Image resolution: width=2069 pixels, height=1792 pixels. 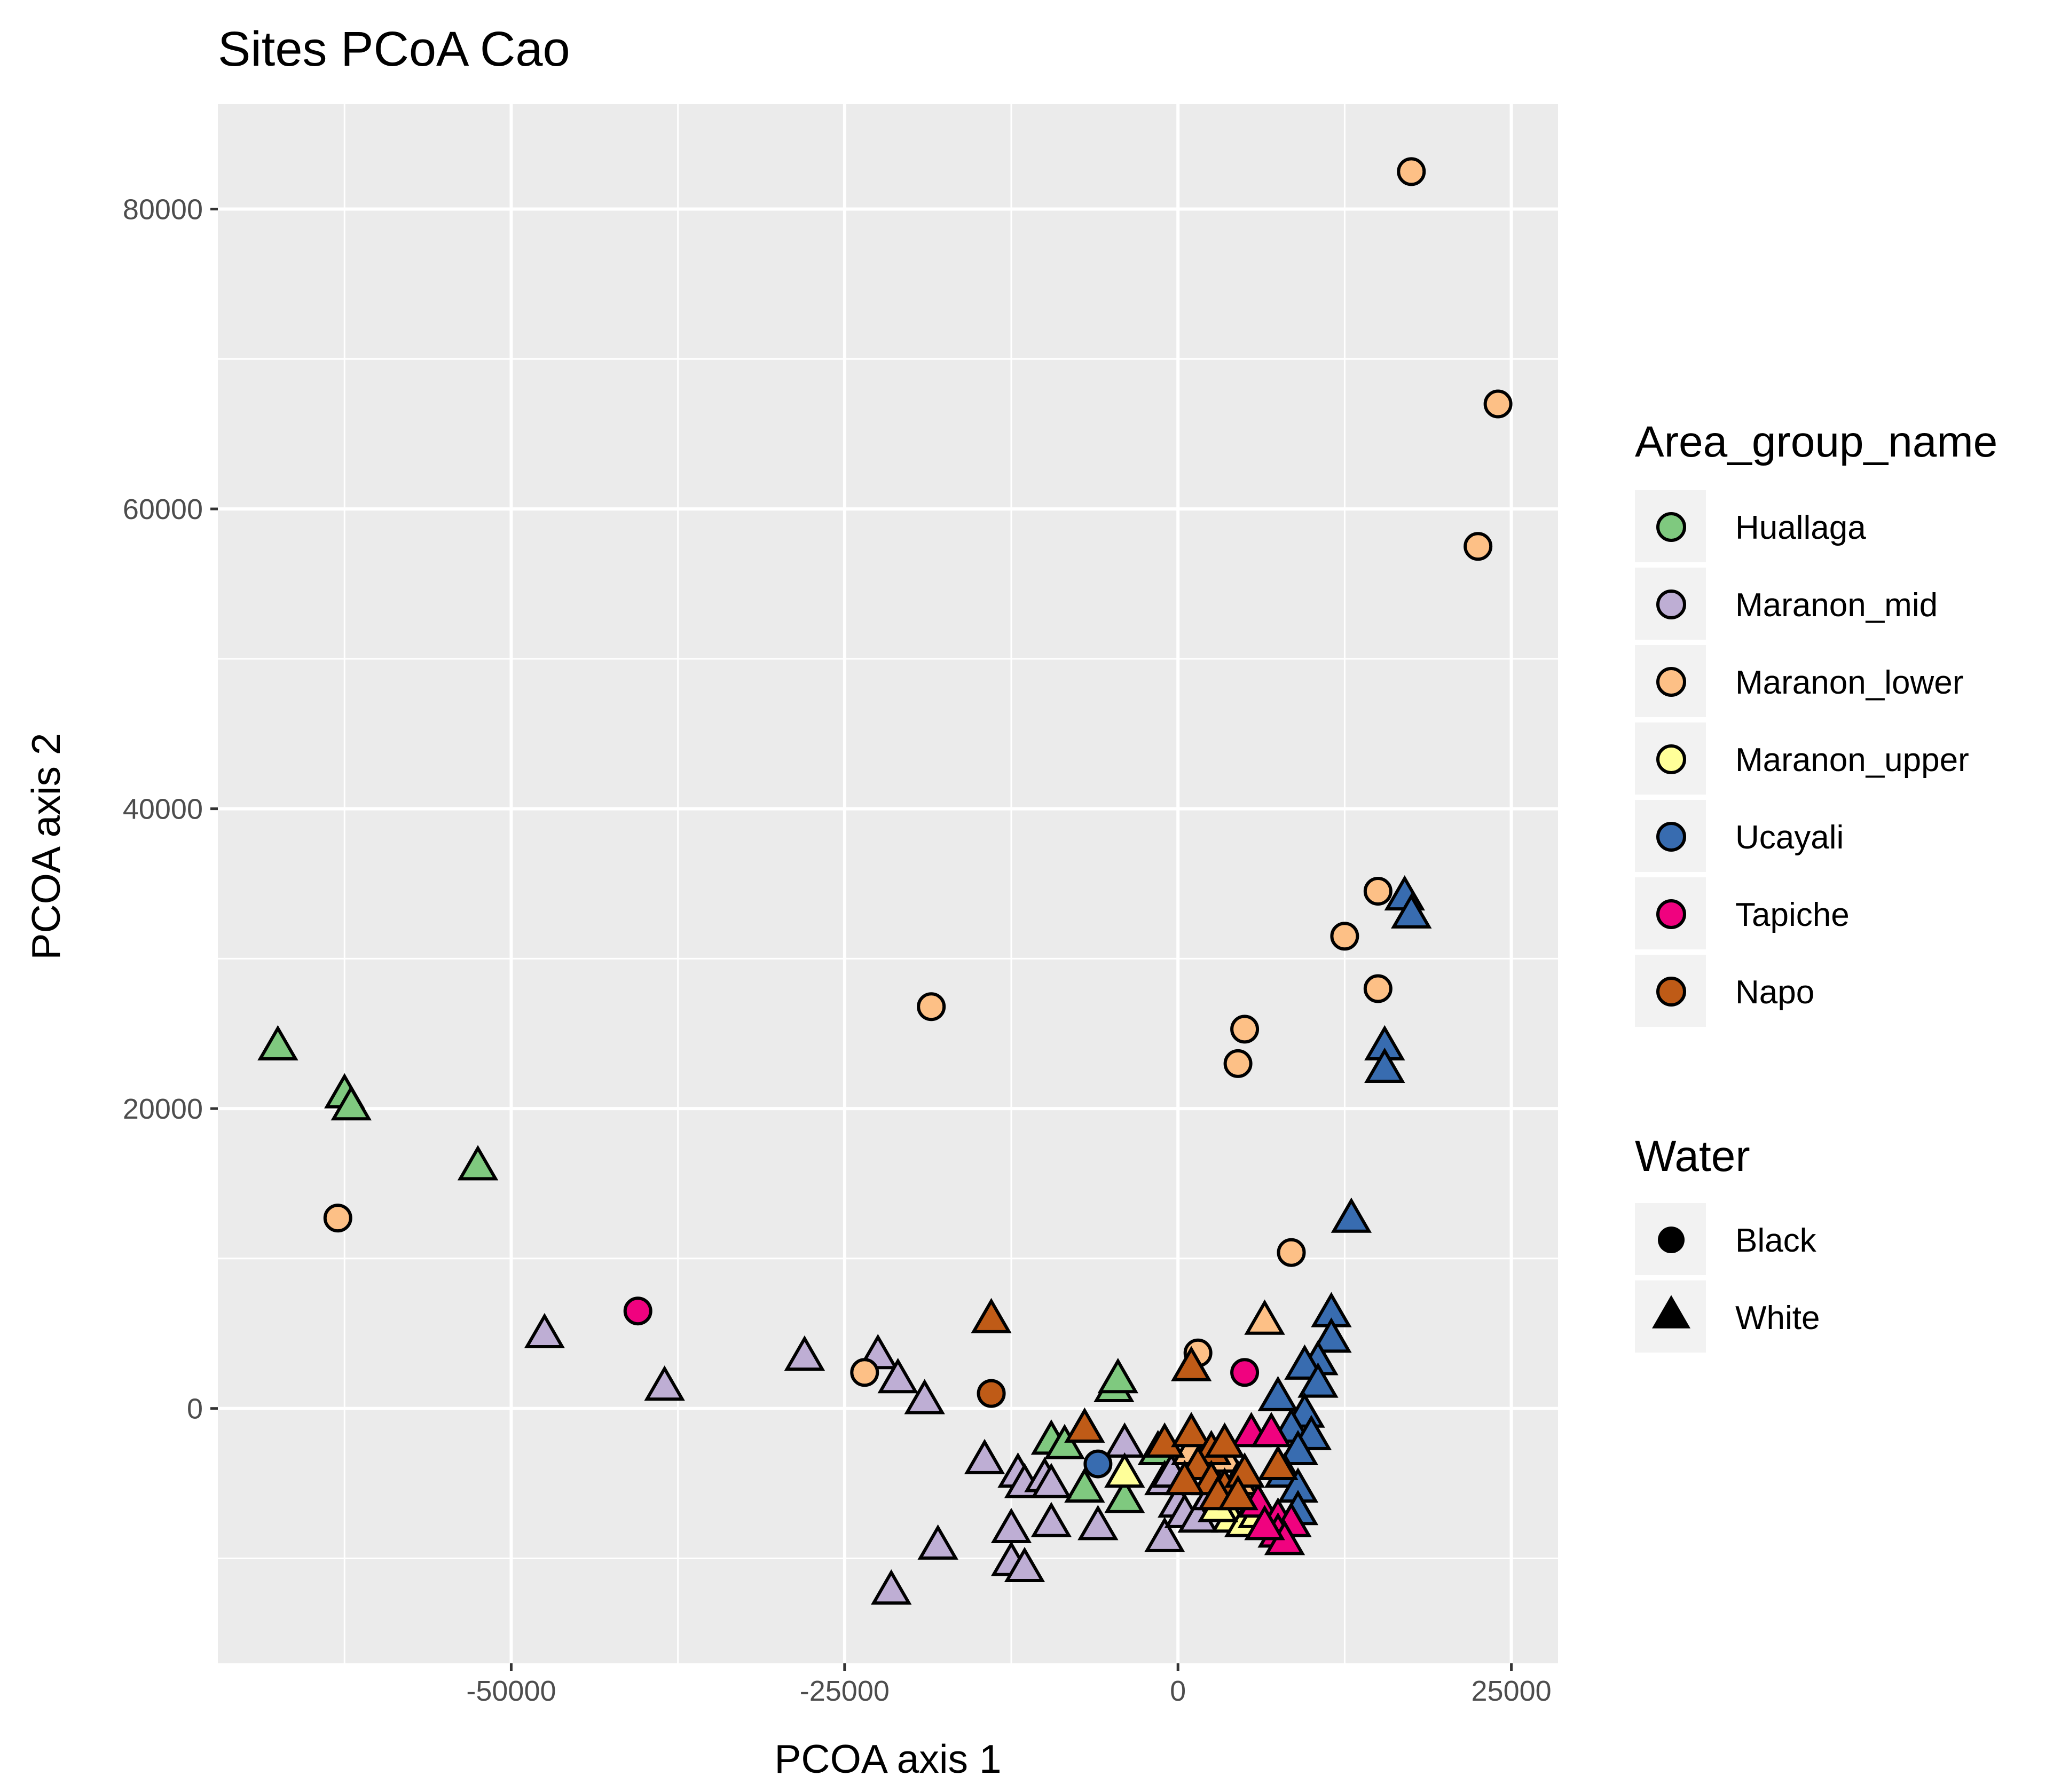 I want to click on legend-key-huallaga, so click(x=1671, y=527).